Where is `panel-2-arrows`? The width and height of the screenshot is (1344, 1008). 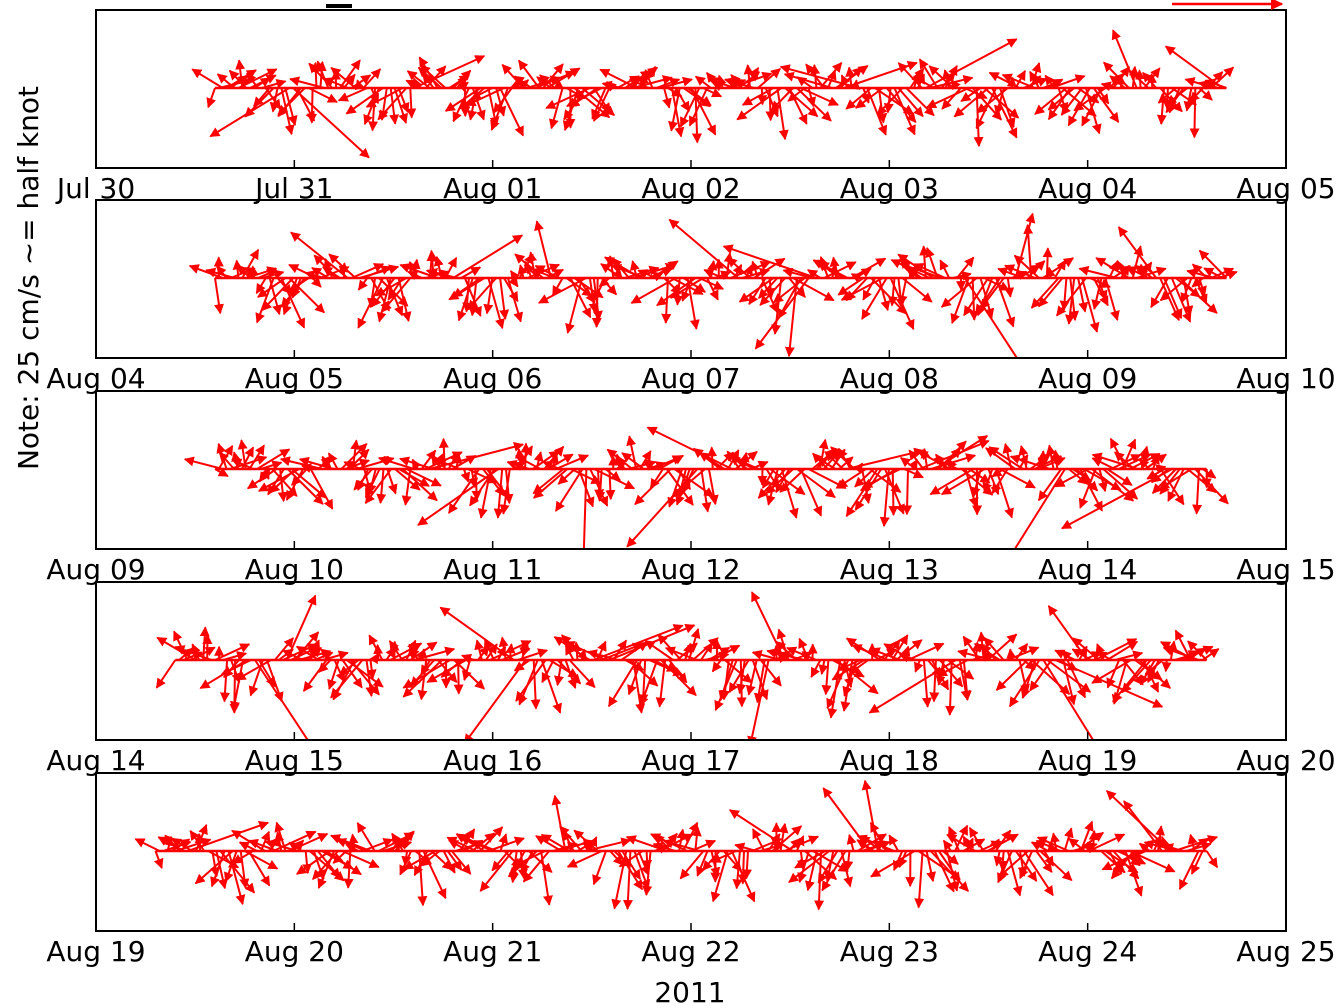 panel-2-arrows is located at coordinates (713, 285).